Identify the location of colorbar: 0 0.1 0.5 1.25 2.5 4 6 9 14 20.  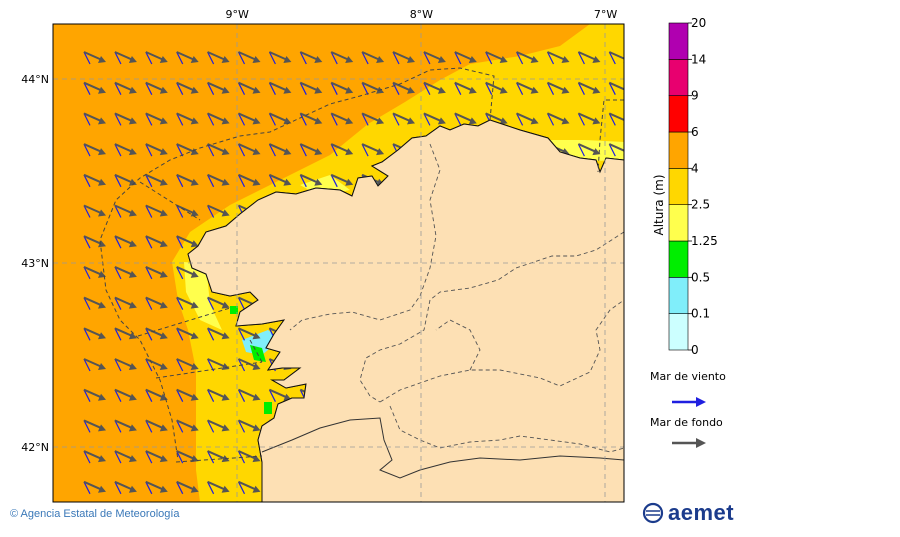
(693, 186).